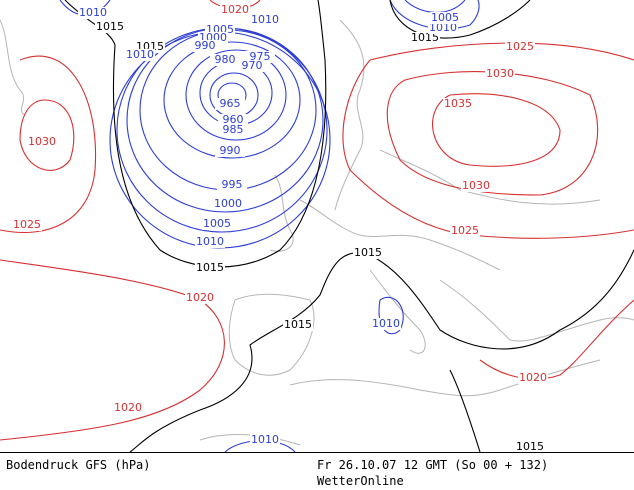 The height and width of the screenshot is (490, 634). I want to click on isobar-label: 970, so click(252, 65).